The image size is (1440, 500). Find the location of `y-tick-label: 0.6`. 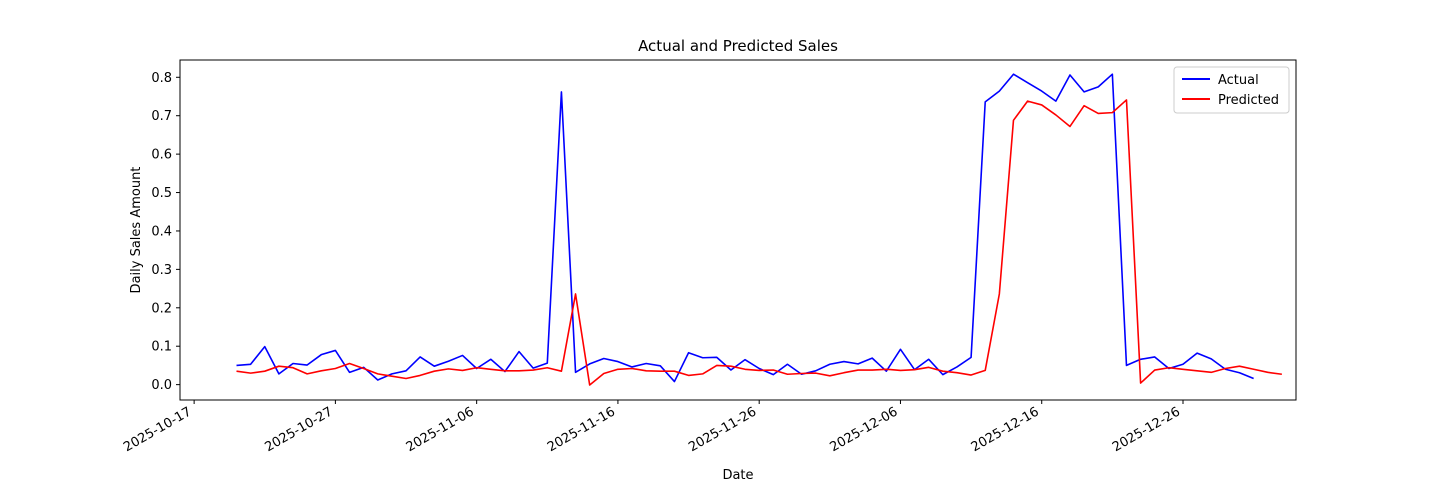

y-tick-label: 0.6 is located at coordinates (161, 155).